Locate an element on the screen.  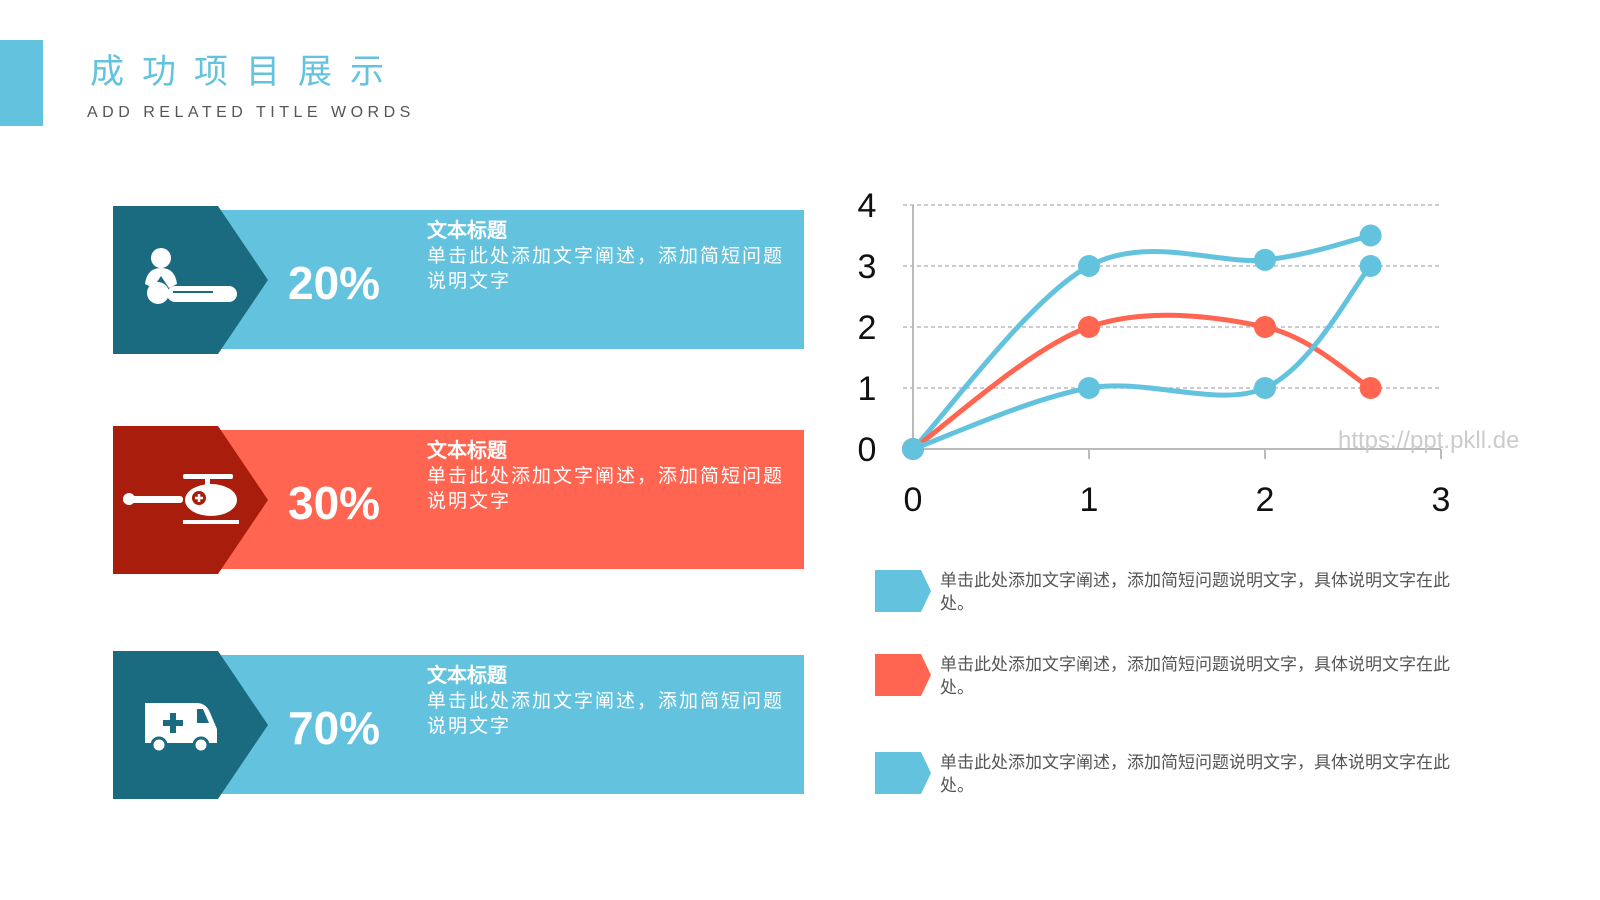
ambulance-icon is located at coordinates (181, 728).